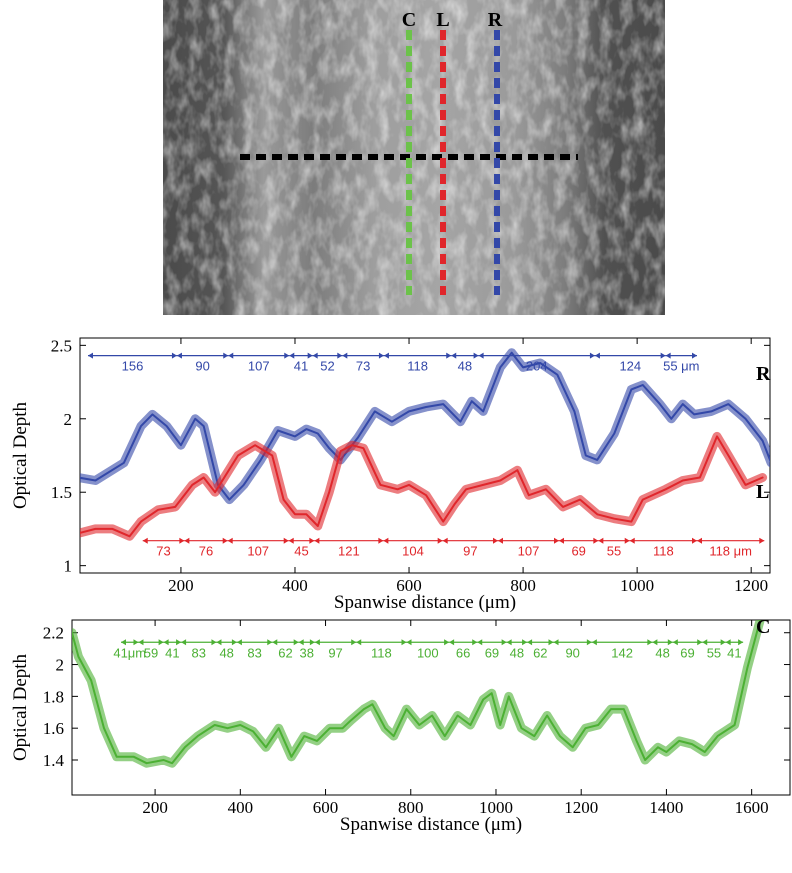  Describe the element at coordinates (762, 492) in the screenshot. I see `series-label: L` at that location.